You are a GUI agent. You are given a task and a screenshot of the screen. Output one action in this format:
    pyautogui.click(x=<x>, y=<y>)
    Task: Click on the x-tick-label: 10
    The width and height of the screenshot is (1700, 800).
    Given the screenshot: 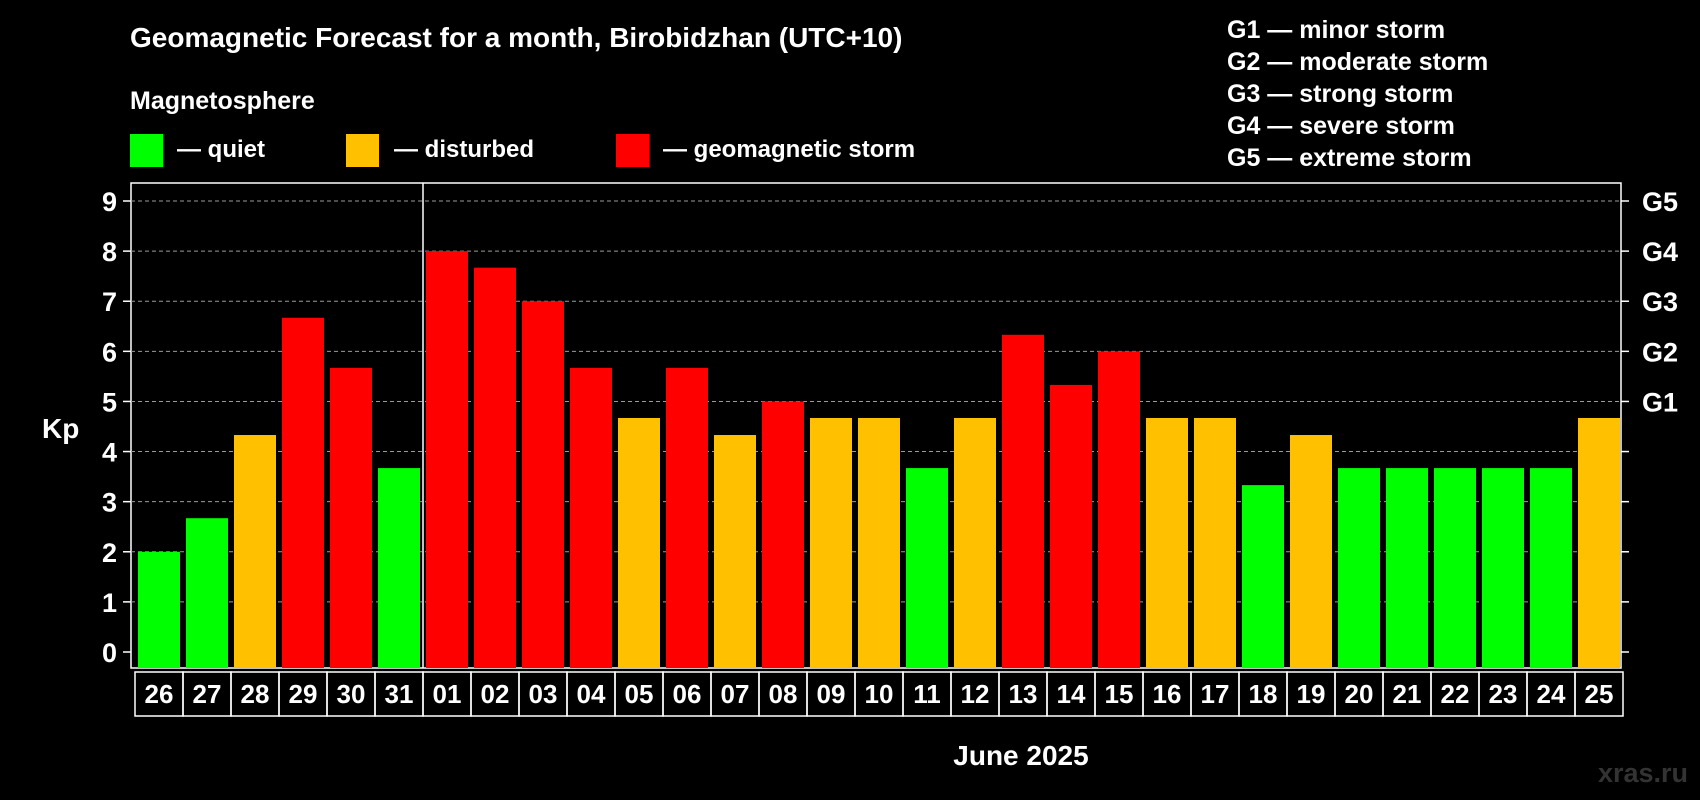 What is the action you would take?
    pyautogui.click(x=879, y=694)
    